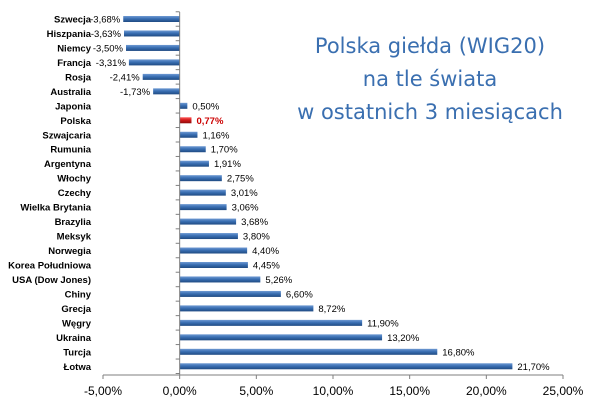  Describe the element at coordinates (205, 106) in the screenshot. I see `value-label: 0,50%` at that location.